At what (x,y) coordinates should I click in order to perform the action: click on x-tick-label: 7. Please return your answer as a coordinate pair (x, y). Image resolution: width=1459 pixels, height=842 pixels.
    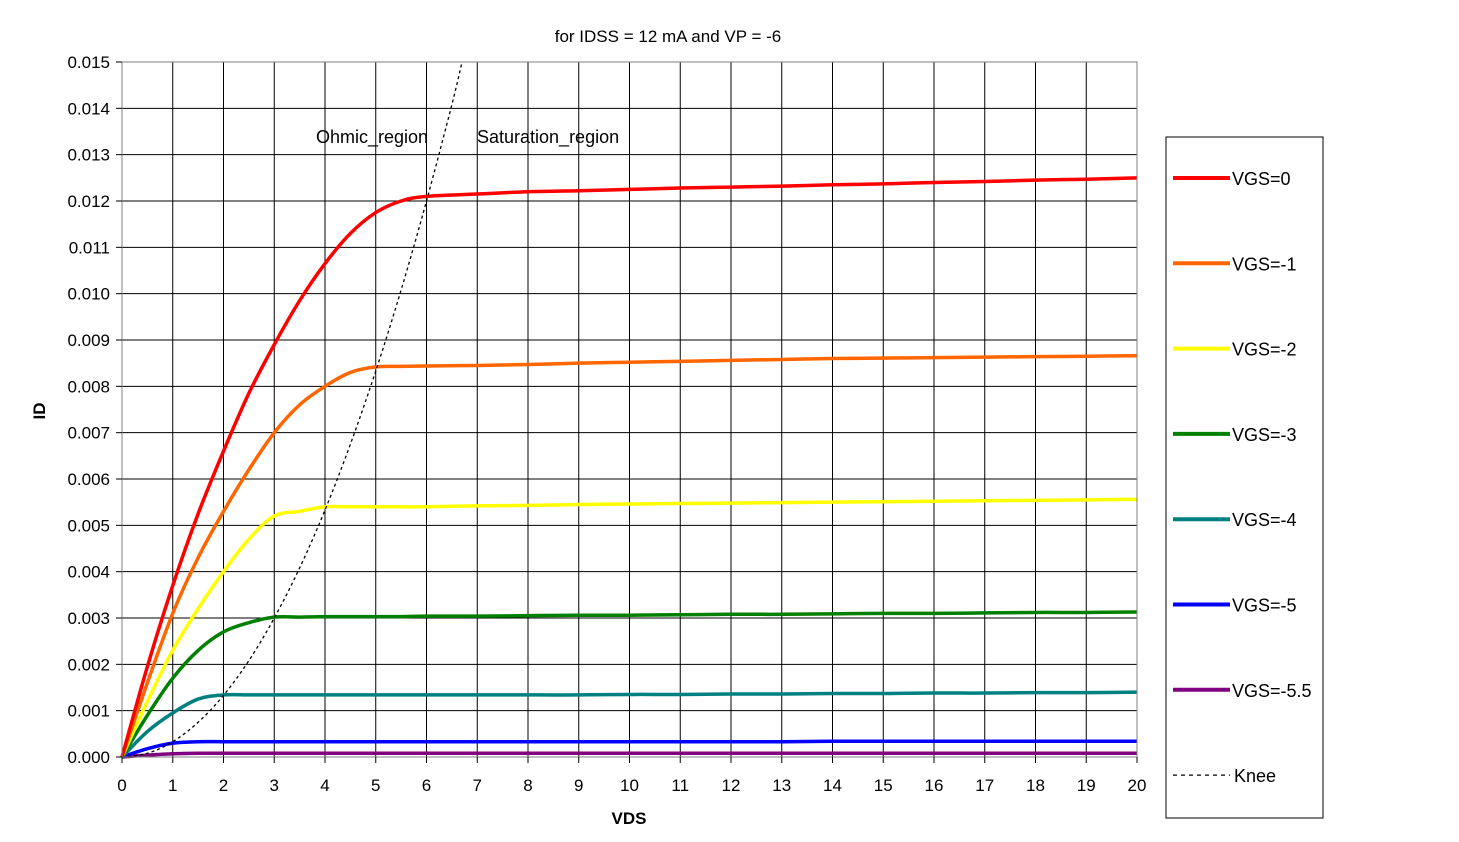
    Looking at the image, I should click on (477, 785).